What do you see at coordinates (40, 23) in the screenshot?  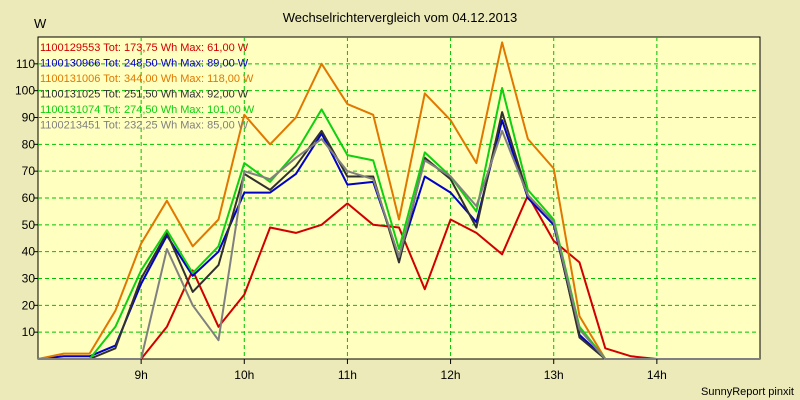 I see `y-axis-label: W` at bounding box center [40, 23].